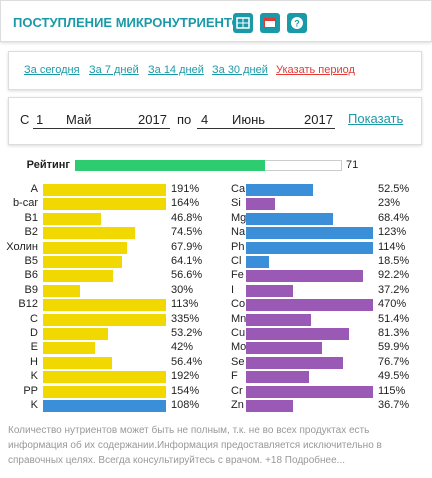 This screenshot has height=478, width=432. I want to click on nutrient-value: 74.5%, so click(187, 232).